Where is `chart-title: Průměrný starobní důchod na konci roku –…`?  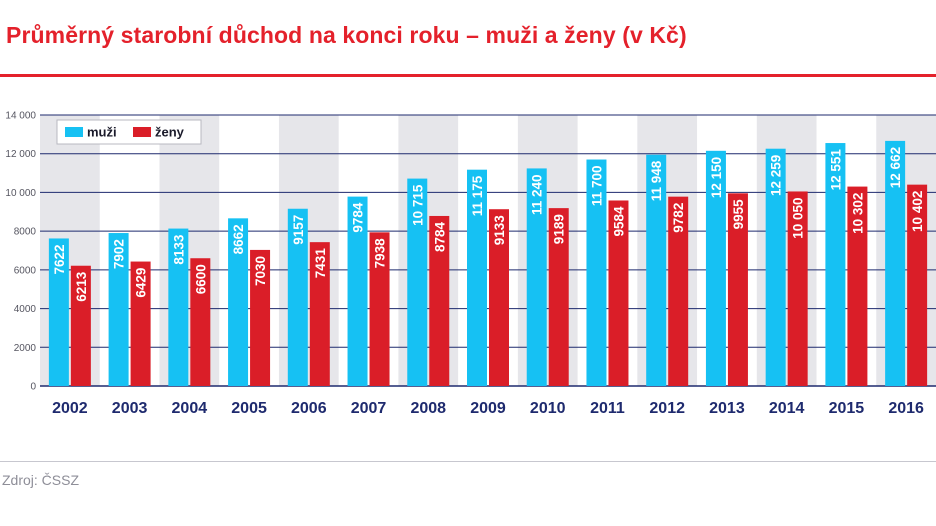
chart-title: Průměrný starobní důchod na konci roku –… is located at coordinates (346, 35).